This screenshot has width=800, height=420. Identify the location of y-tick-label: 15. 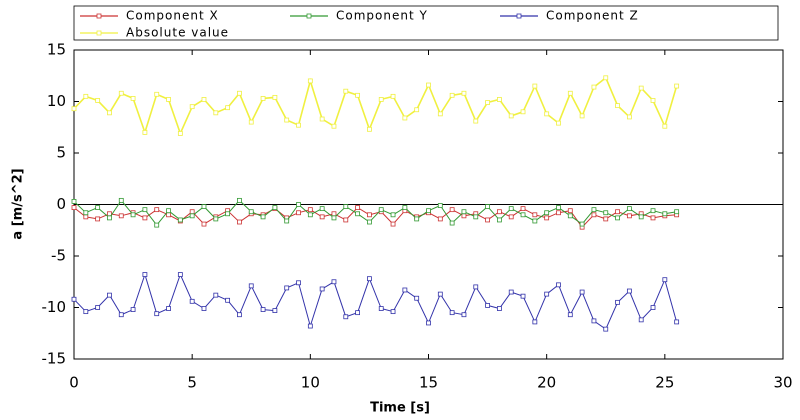
(56, 50).